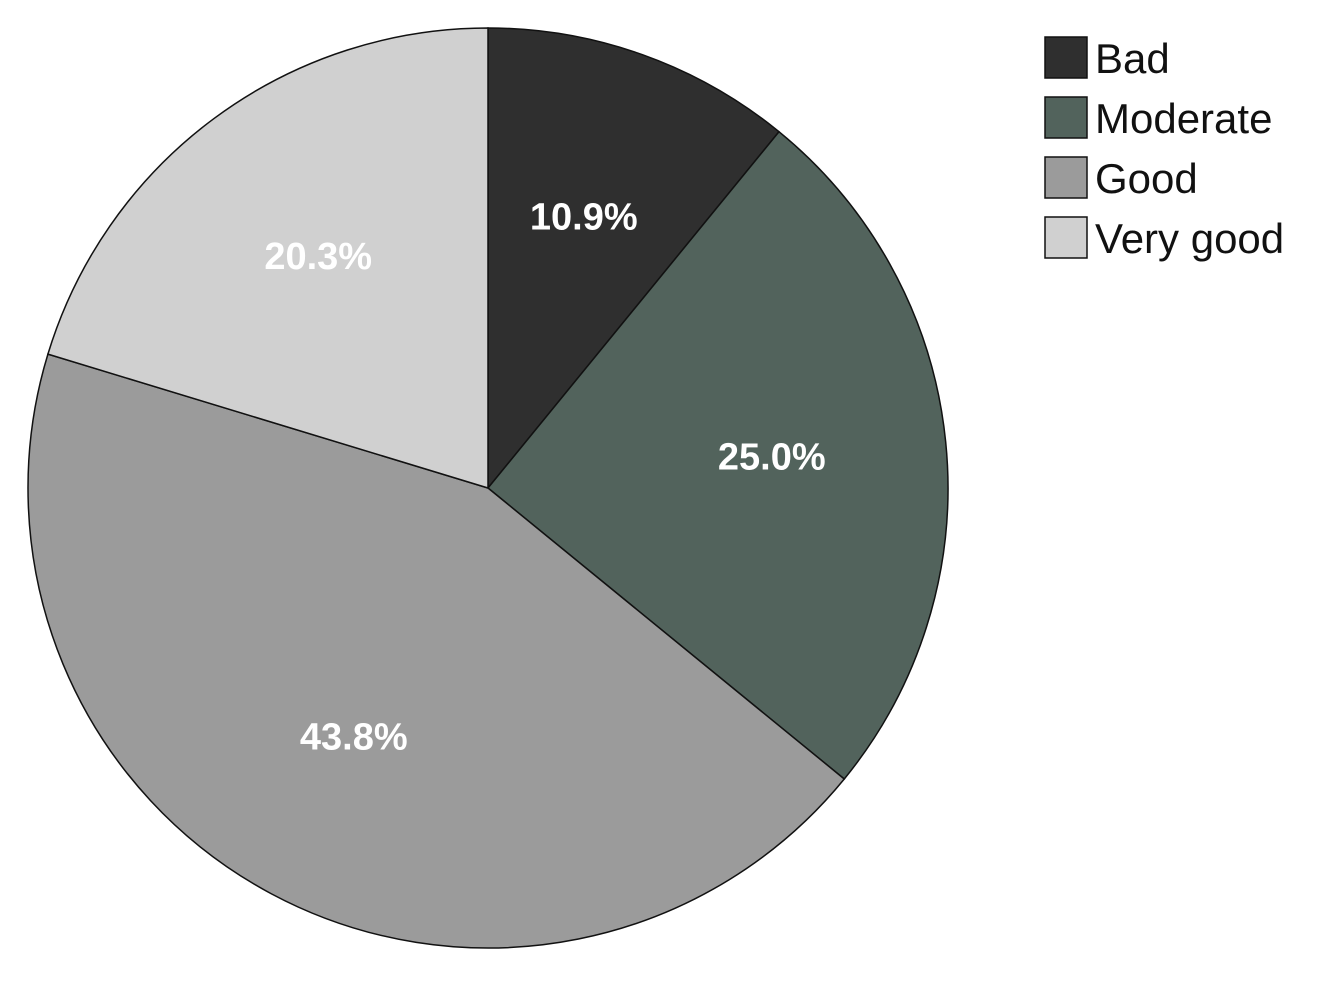 The image size is (1335, 997). I want to click on value-label: 43.8%, so click(354, 738).